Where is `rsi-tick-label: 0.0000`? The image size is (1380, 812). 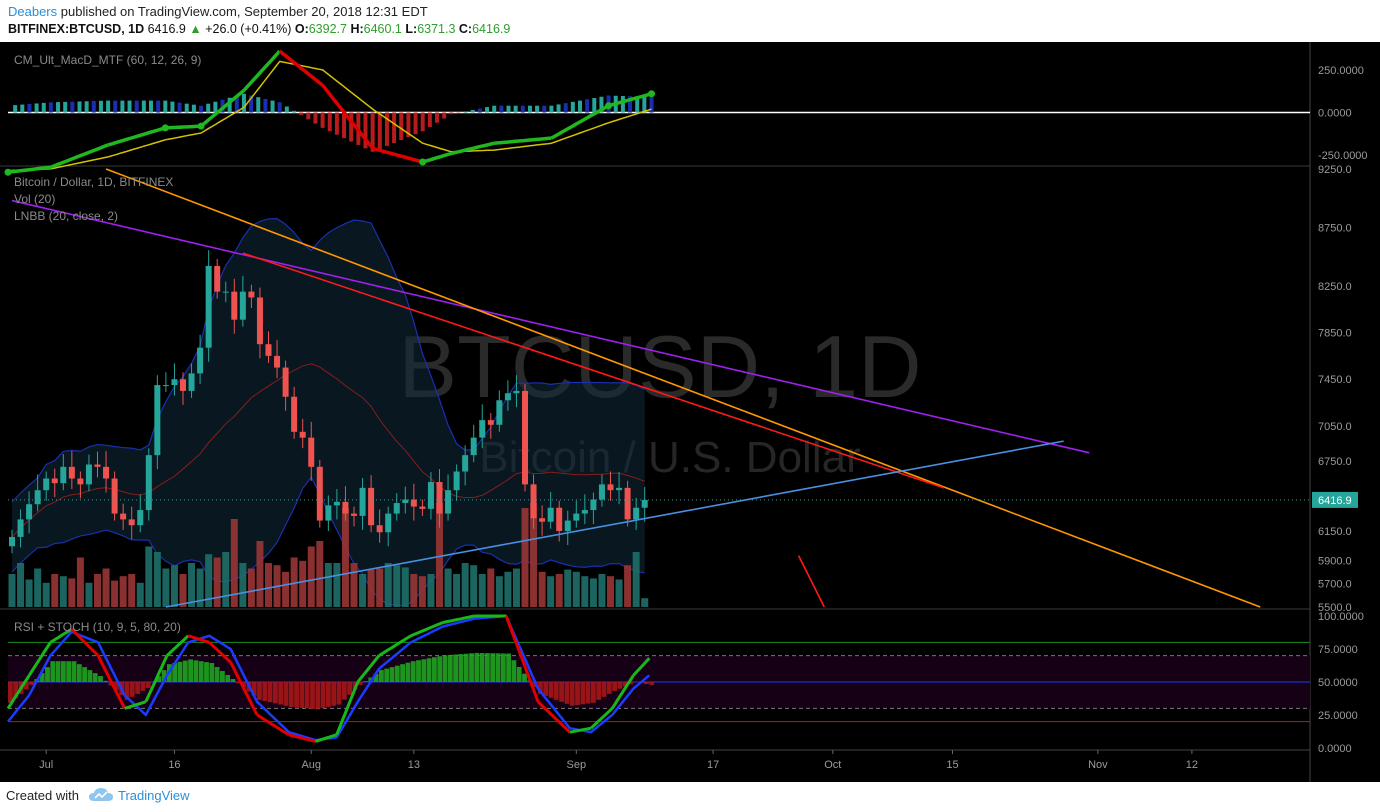 rsi-tick-label: 0.0000 is located at coordinates (1335, 749).